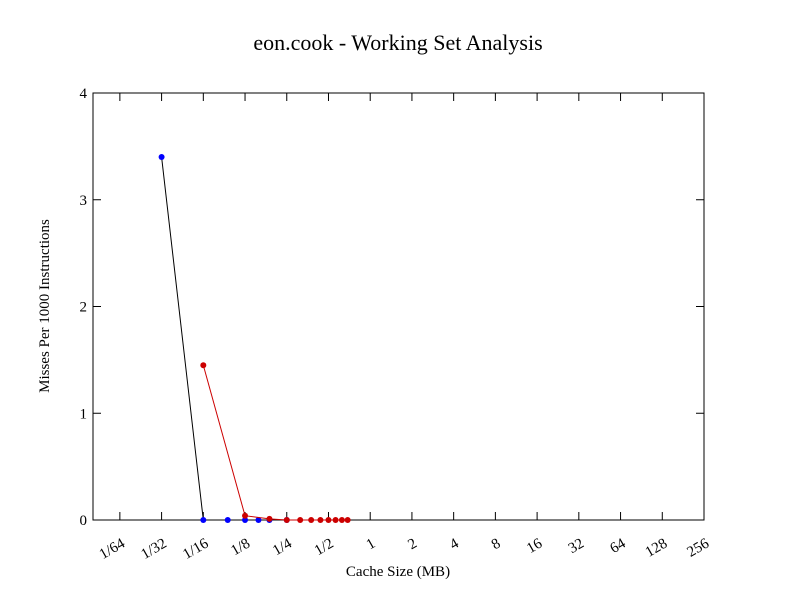 The height and width of the screenshot is (612, 792). I want to click on chart-title: eon.cook - Working Set Analysis, so click(397, 42).